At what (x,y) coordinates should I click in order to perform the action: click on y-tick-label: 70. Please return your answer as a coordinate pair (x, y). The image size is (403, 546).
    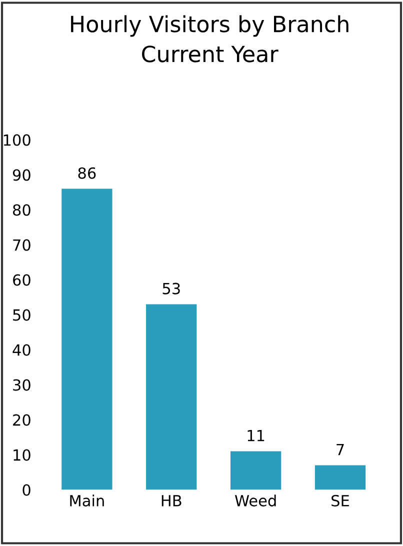
    Looking at the image, I should click on (21, 245).